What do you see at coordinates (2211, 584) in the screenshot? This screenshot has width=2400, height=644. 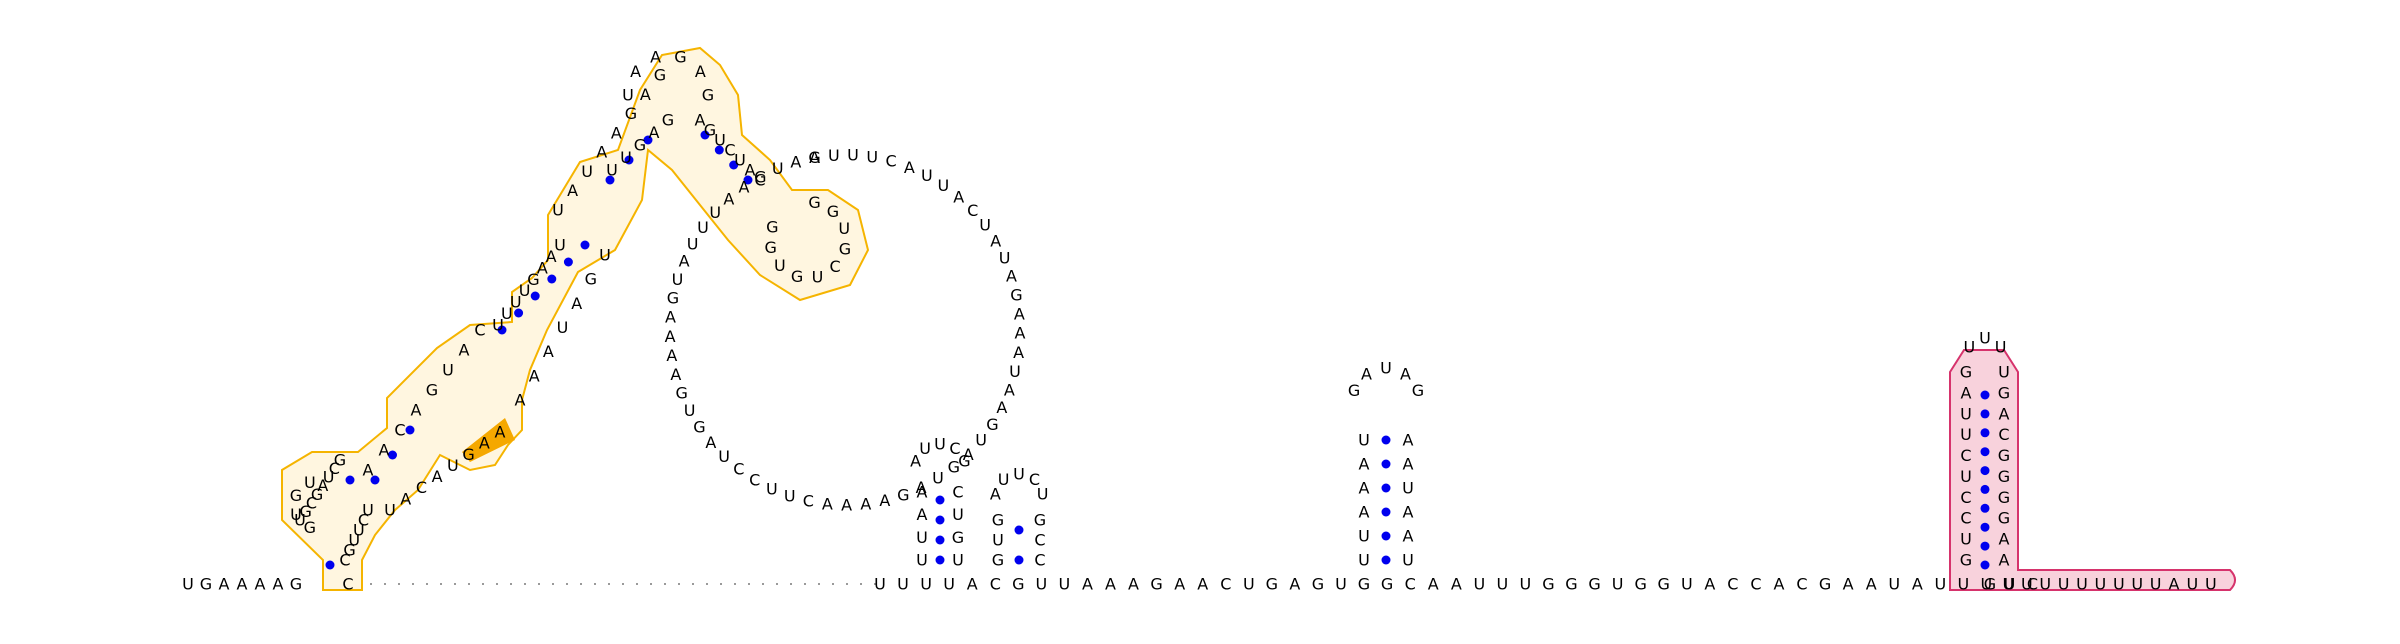 I see `right-tail-nt: U` at bounding box center [2211, 584].